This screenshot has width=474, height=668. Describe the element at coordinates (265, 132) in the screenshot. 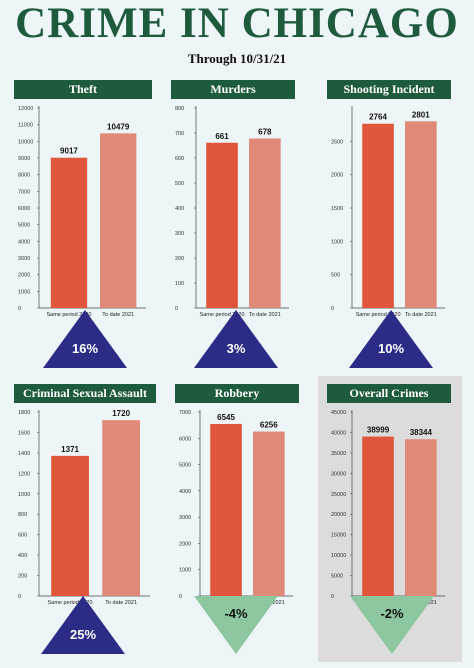

I see `bar-value-label: 678` at that location.